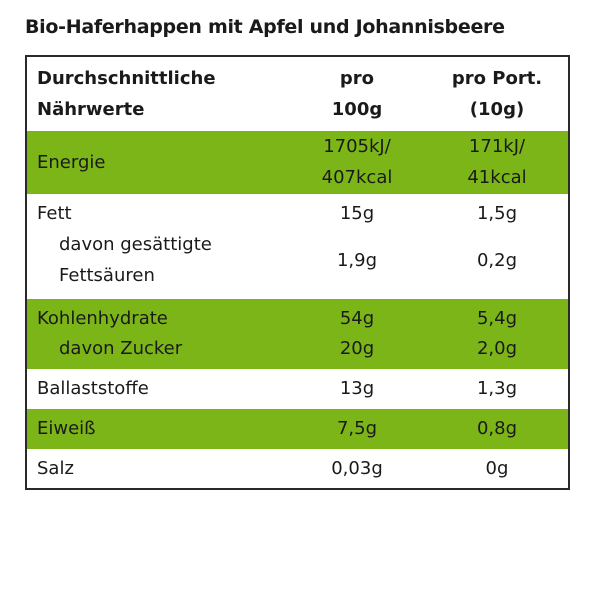 Image resolution: width=600 pixels, height=600 pixels. I want to click on header-per-portion: pro Port., so click(497, 78).